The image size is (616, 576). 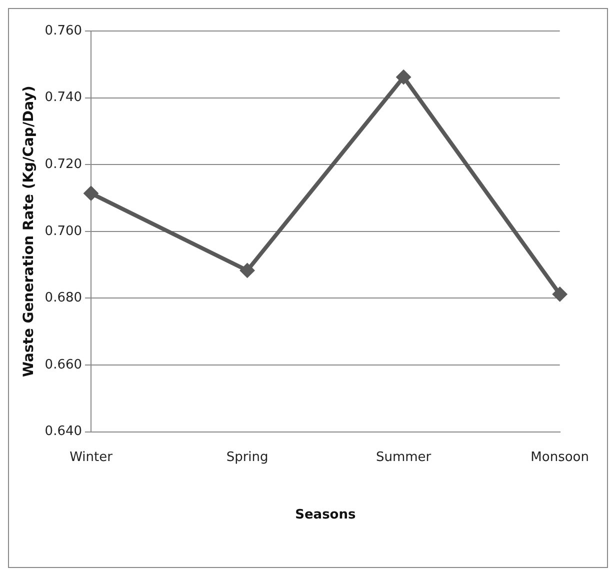 What do you see at coordinates (63, 298) in the screenshot?
I see `y-tick-label: 0.680` at bounding box center [63, 298].